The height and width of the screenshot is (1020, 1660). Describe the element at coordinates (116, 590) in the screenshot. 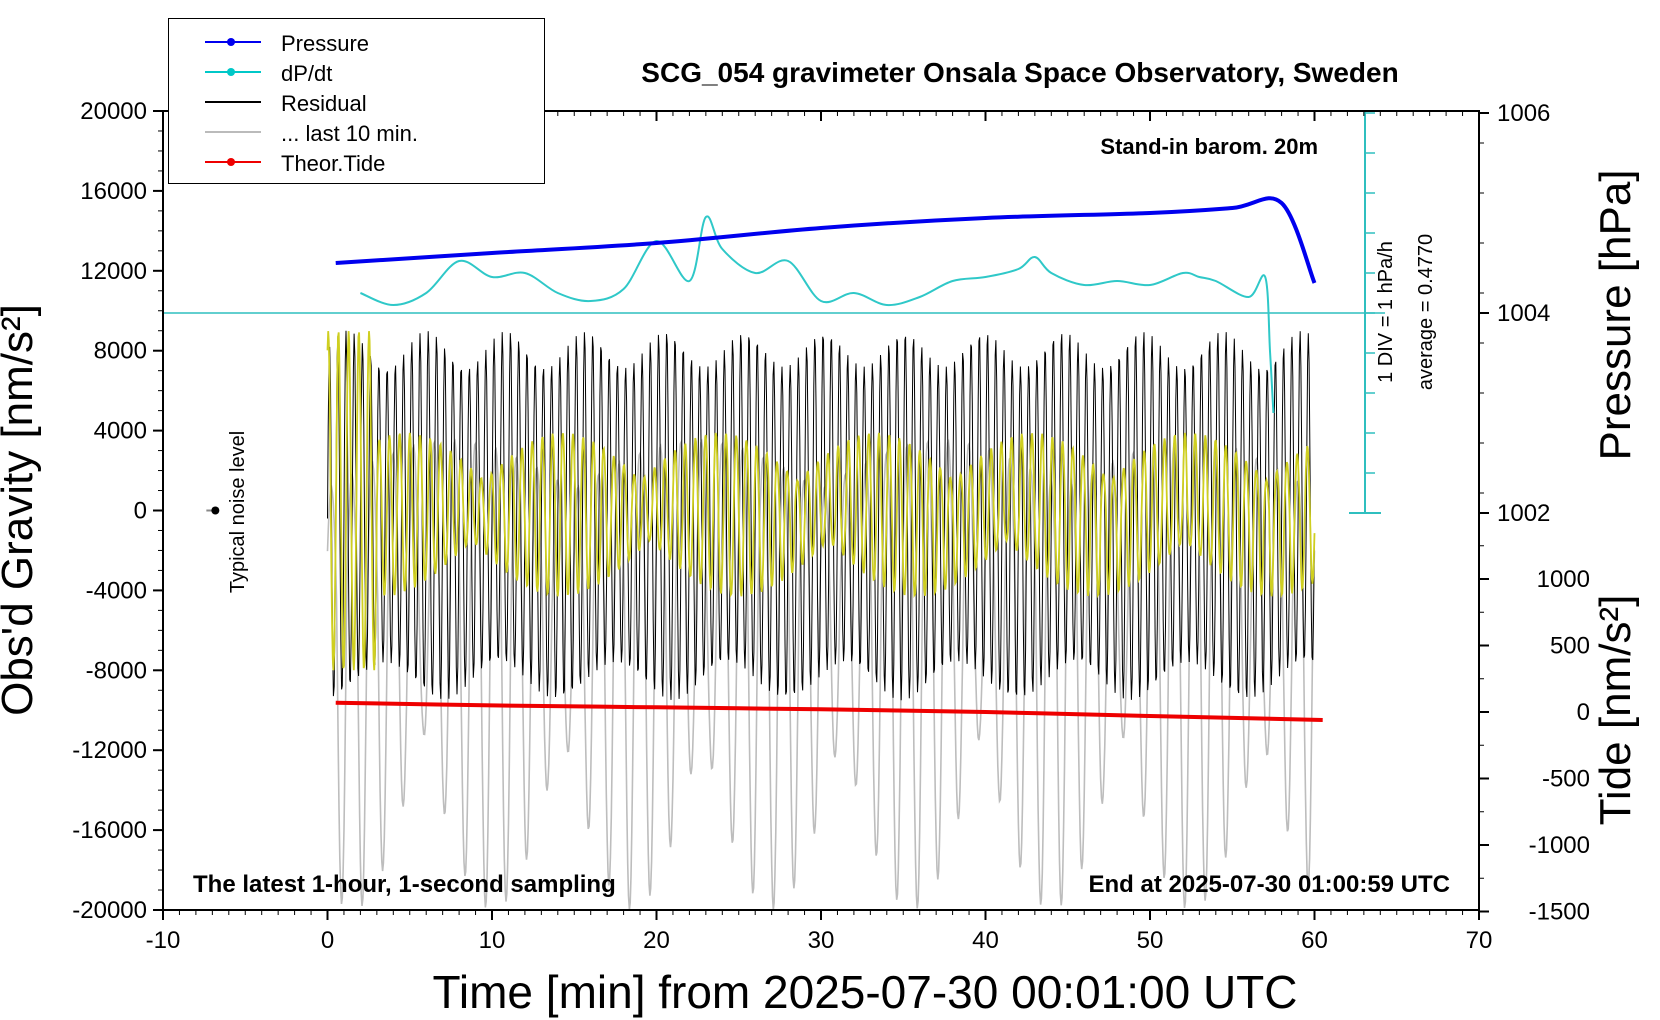

I see `y-tick-label: -4000` at that location.